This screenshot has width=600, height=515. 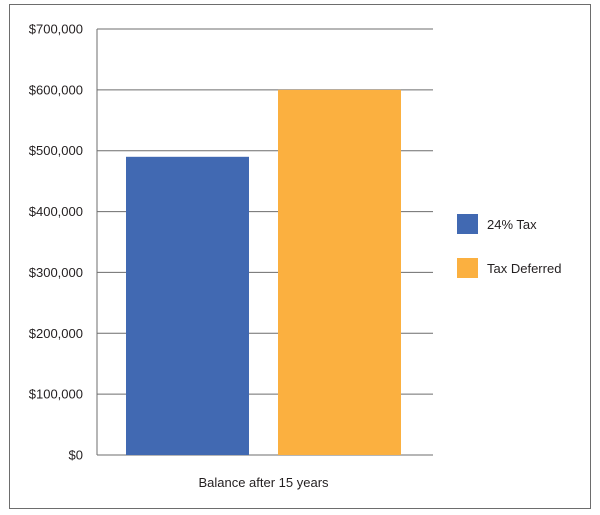 I want to click on y-tick-label: $500,000, so click(x=56, y=150).